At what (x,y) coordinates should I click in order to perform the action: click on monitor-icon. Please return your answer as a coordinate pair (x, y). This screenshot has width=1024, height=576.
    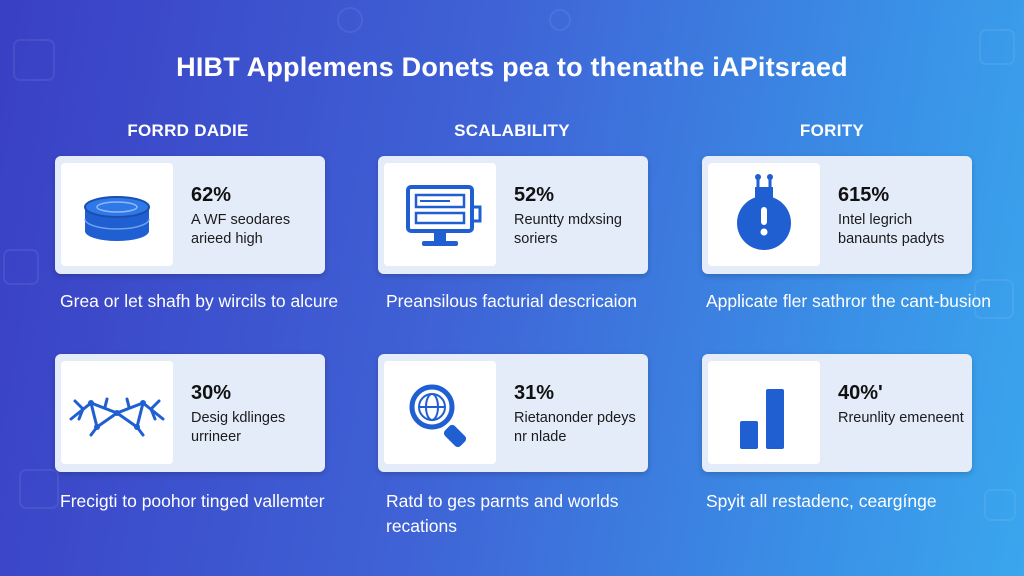
    Looking at the image, I should click on (444, 215).